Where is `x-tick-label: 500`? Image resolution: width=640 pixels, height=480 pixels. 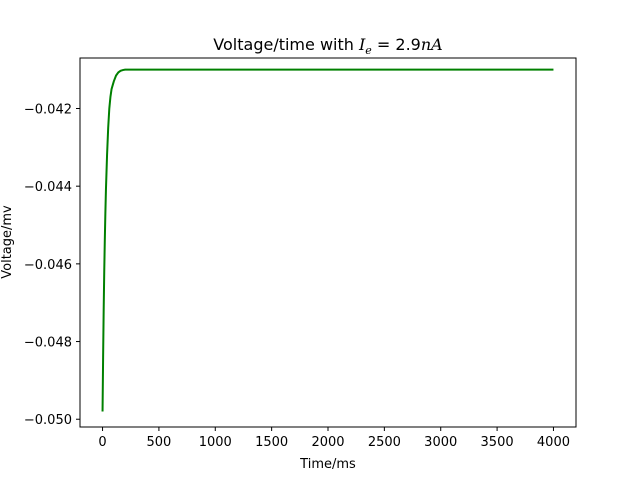
x-tick-label: 500 is located at coordinates (158, 442).